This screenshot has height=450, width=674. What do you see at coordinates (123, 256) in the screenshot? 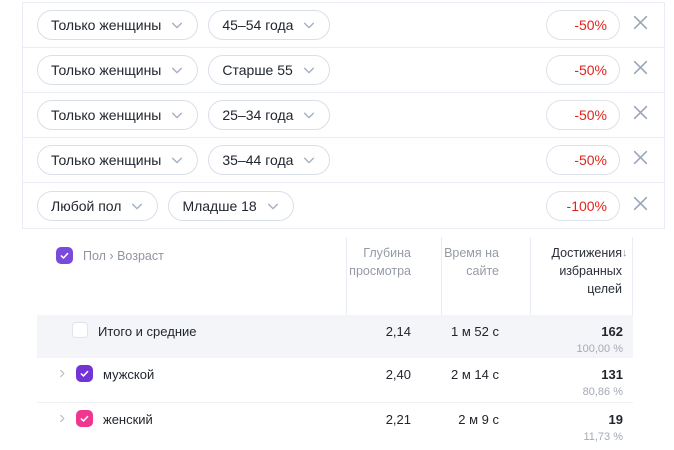
I see `dimension-label: Пол › Возраст` at bounding box center [123, 256].